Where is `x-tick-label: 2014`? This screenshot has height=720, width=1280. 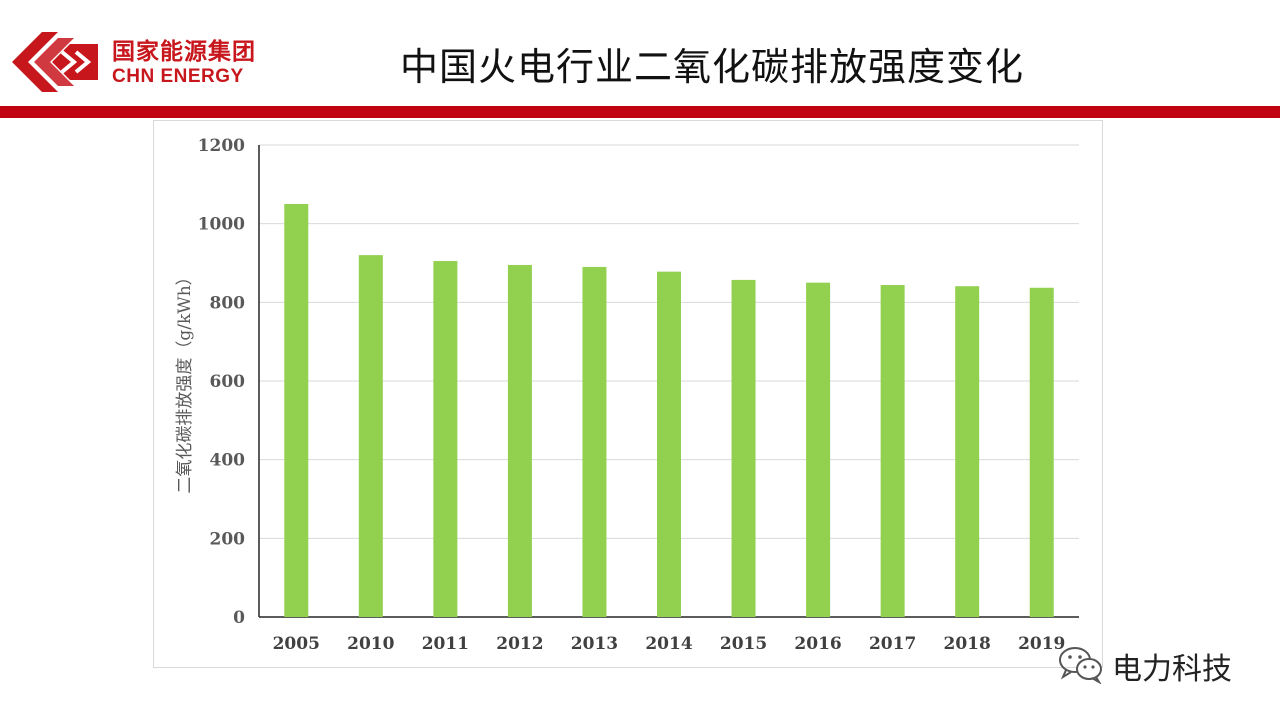
x-tick-label: 2014 is located at coordinates (668, 644).